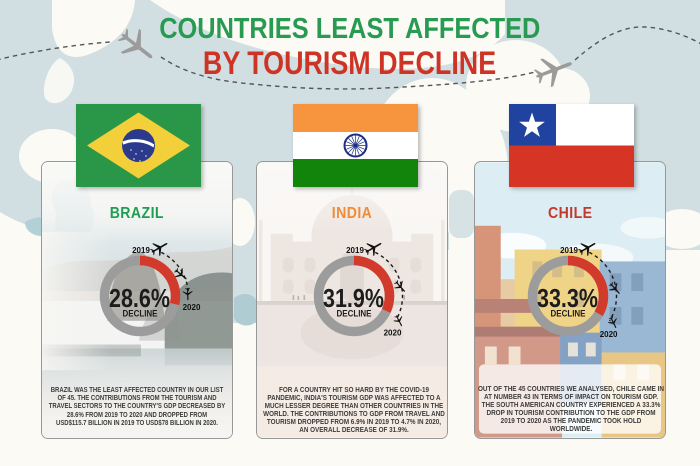 The width and height of the screenshot is (700, 466). I want to click on svg-text: 28.6%, so click(139, 298).